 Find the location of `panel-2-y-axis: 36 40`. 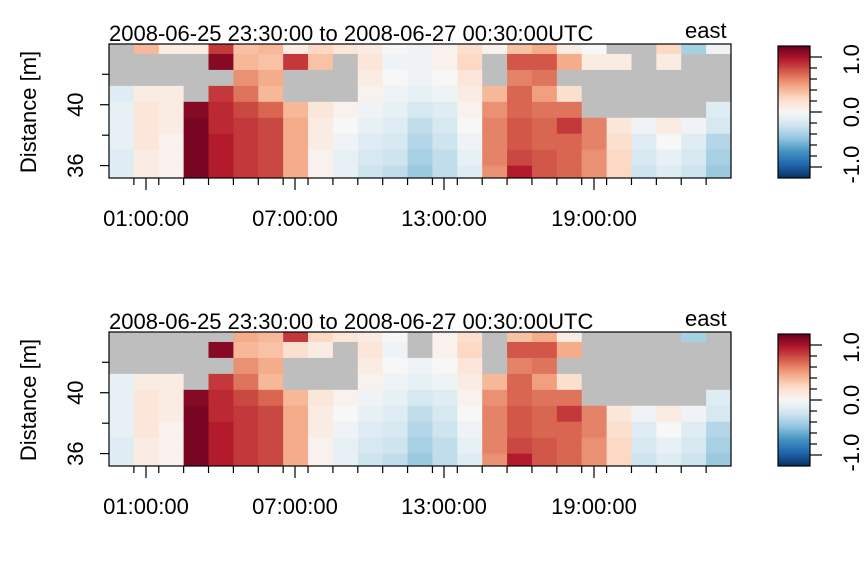

panel-2-y-axis: 36 40 is located at coordinates (86, 413).